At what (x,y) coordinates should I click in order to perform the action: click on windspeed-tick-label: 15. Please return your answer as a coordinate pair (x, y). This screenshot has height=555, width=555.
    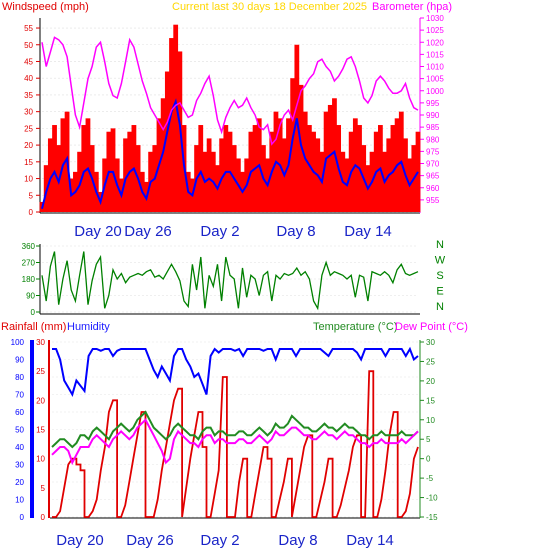
    Looking at the image, I should click on (28, 162).